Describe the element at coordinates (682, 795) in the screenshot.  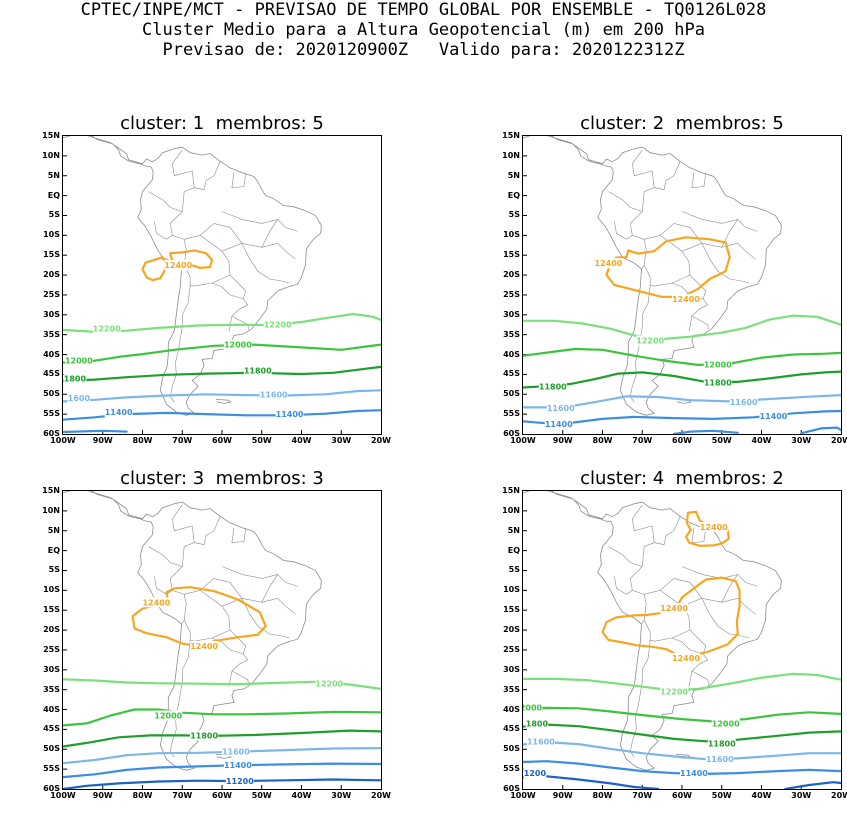
I see `longitude-tick-label: 60W` at that location.